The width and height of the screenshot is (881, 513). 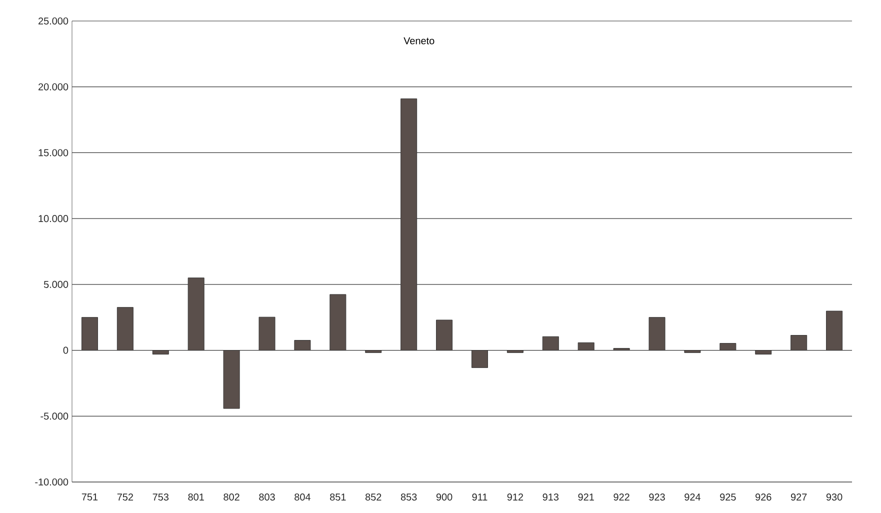 What do you see at coordinates (728, 497) in the screenshot?
I see `x-tick-label: 925` at bounding box center [728, 497].